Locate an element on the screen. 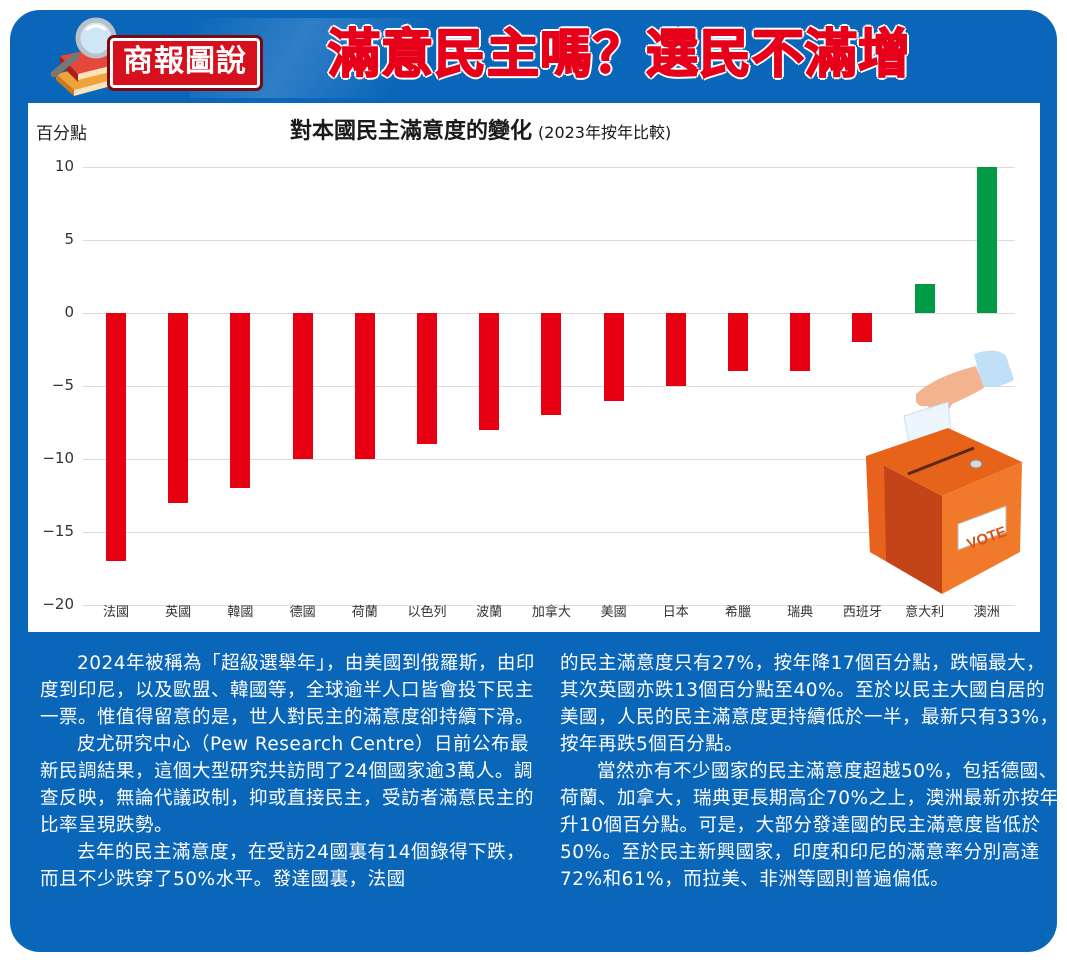 The image size is (1067, 962). chart-title-text: 對本國民主滿意度的變化 is located at coordinates (411, 131).